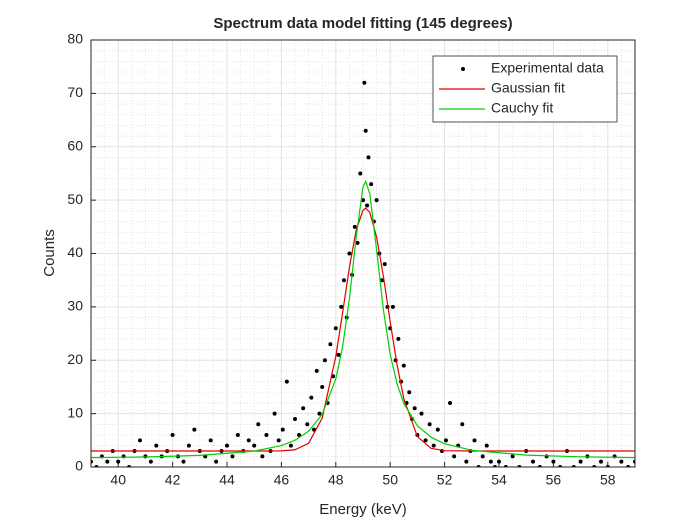  I want to click on x-tick-label: 56, so click(554, 480).